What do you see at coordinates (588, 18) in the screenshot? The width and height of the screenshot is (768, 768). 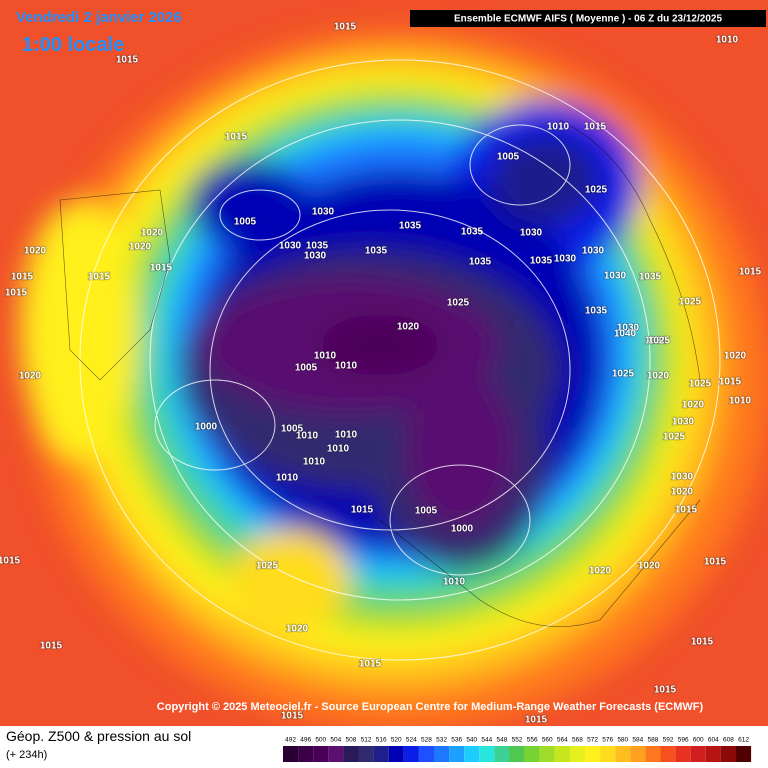 I see `model-box` at bounding box center [588, 18].